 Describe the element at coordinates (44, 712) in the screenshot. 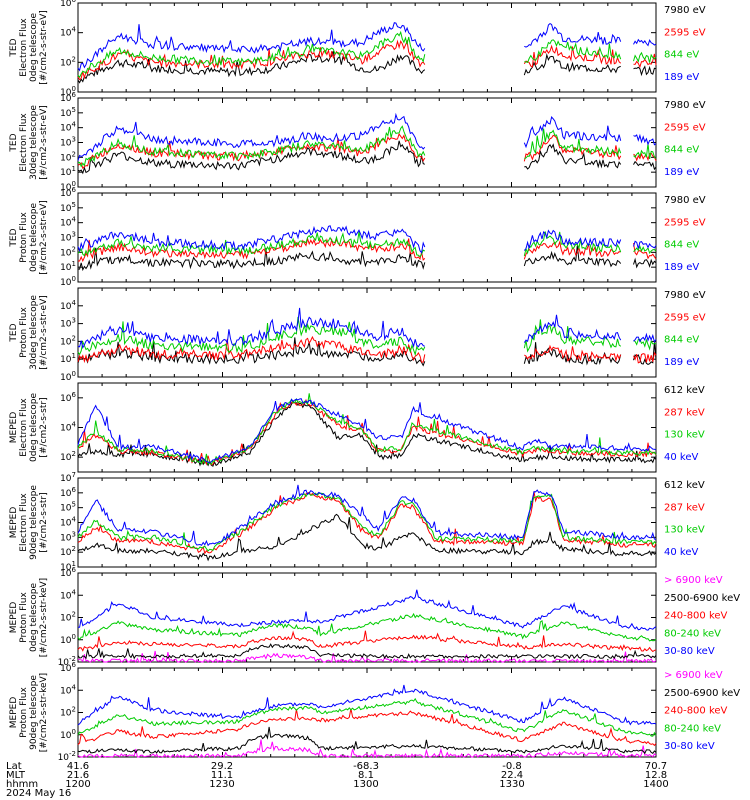

I see `y-axis-label-line: [#/cm2-s-str-keV]` at that location.